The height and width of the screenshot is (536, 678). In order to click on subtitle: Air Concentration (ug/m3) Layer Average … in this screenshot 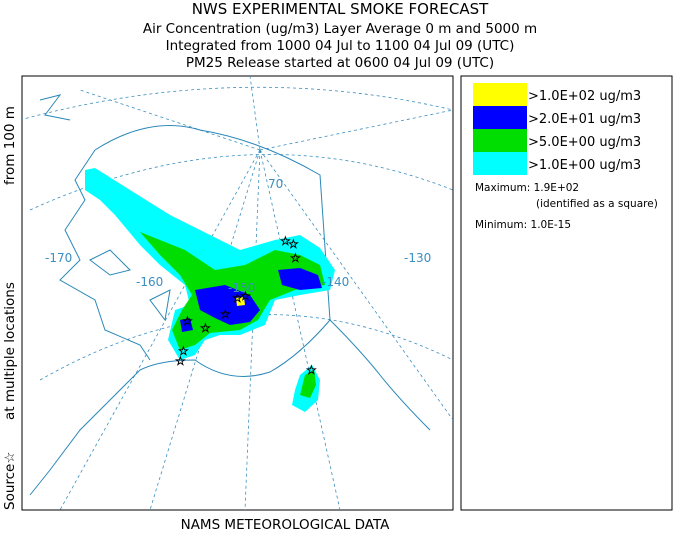, I will do `click(340, 29)`.